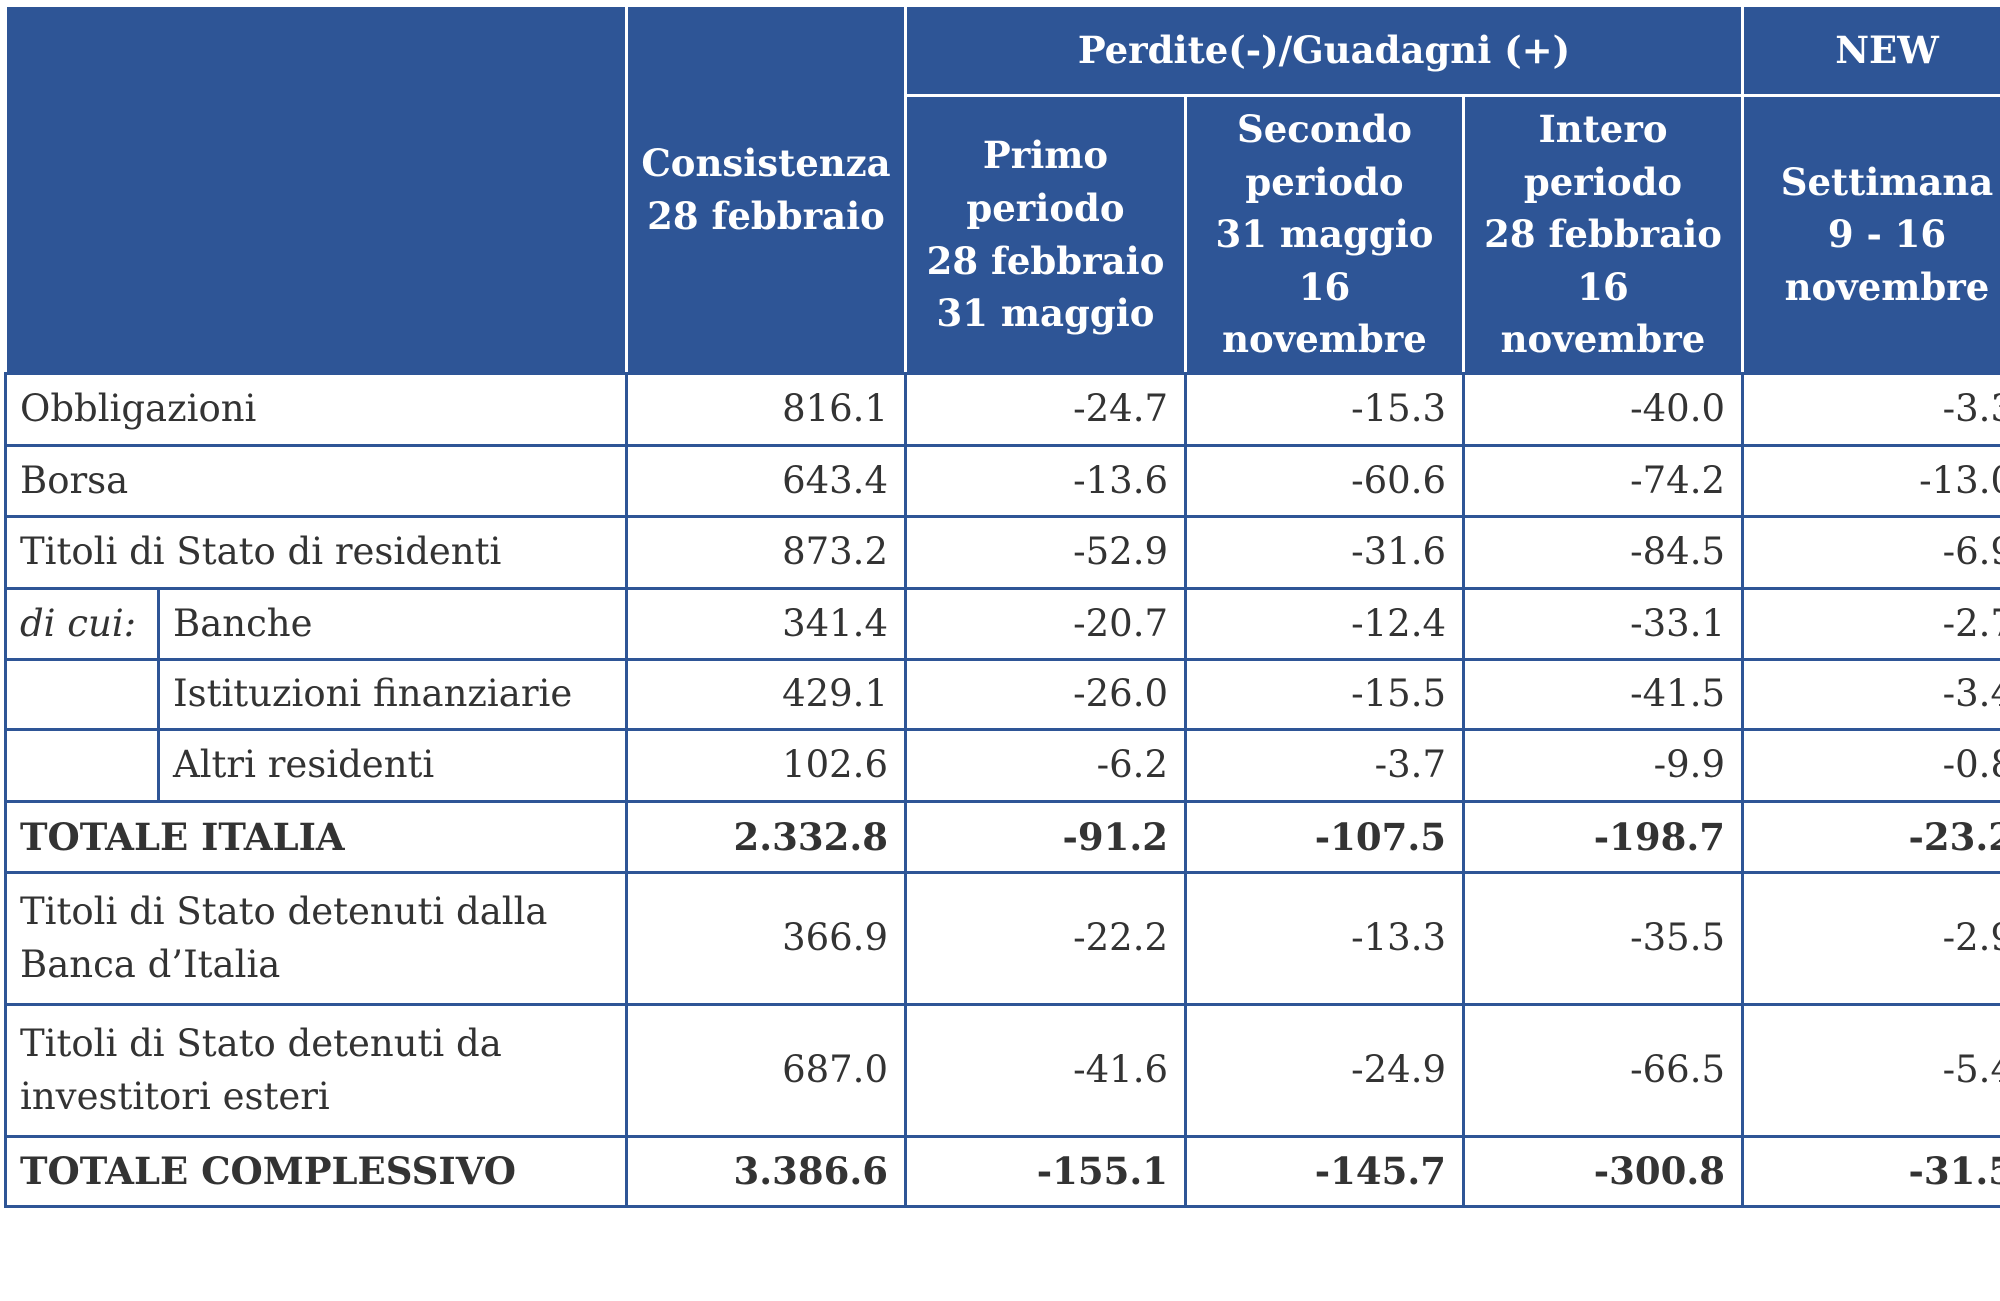 This screenshot has width=2000, height=1301. What do you see at coordinates (1120, 938) in the screenshot?
I see `value-cell-text: -22.2` at bounding box center [1120, 938].